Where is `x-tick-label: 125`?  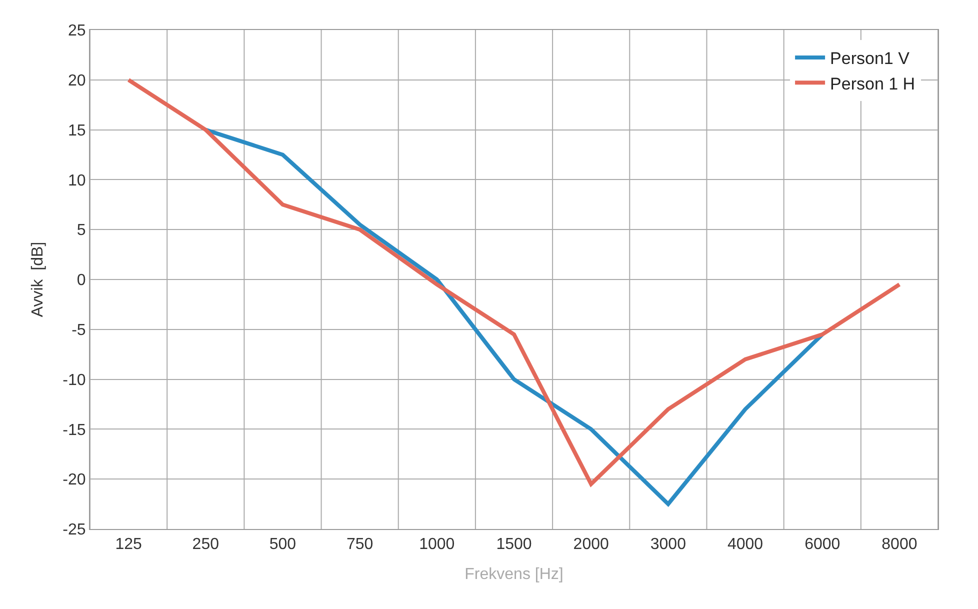 x-tick-label: 125 is located at coordinates (128, 545).